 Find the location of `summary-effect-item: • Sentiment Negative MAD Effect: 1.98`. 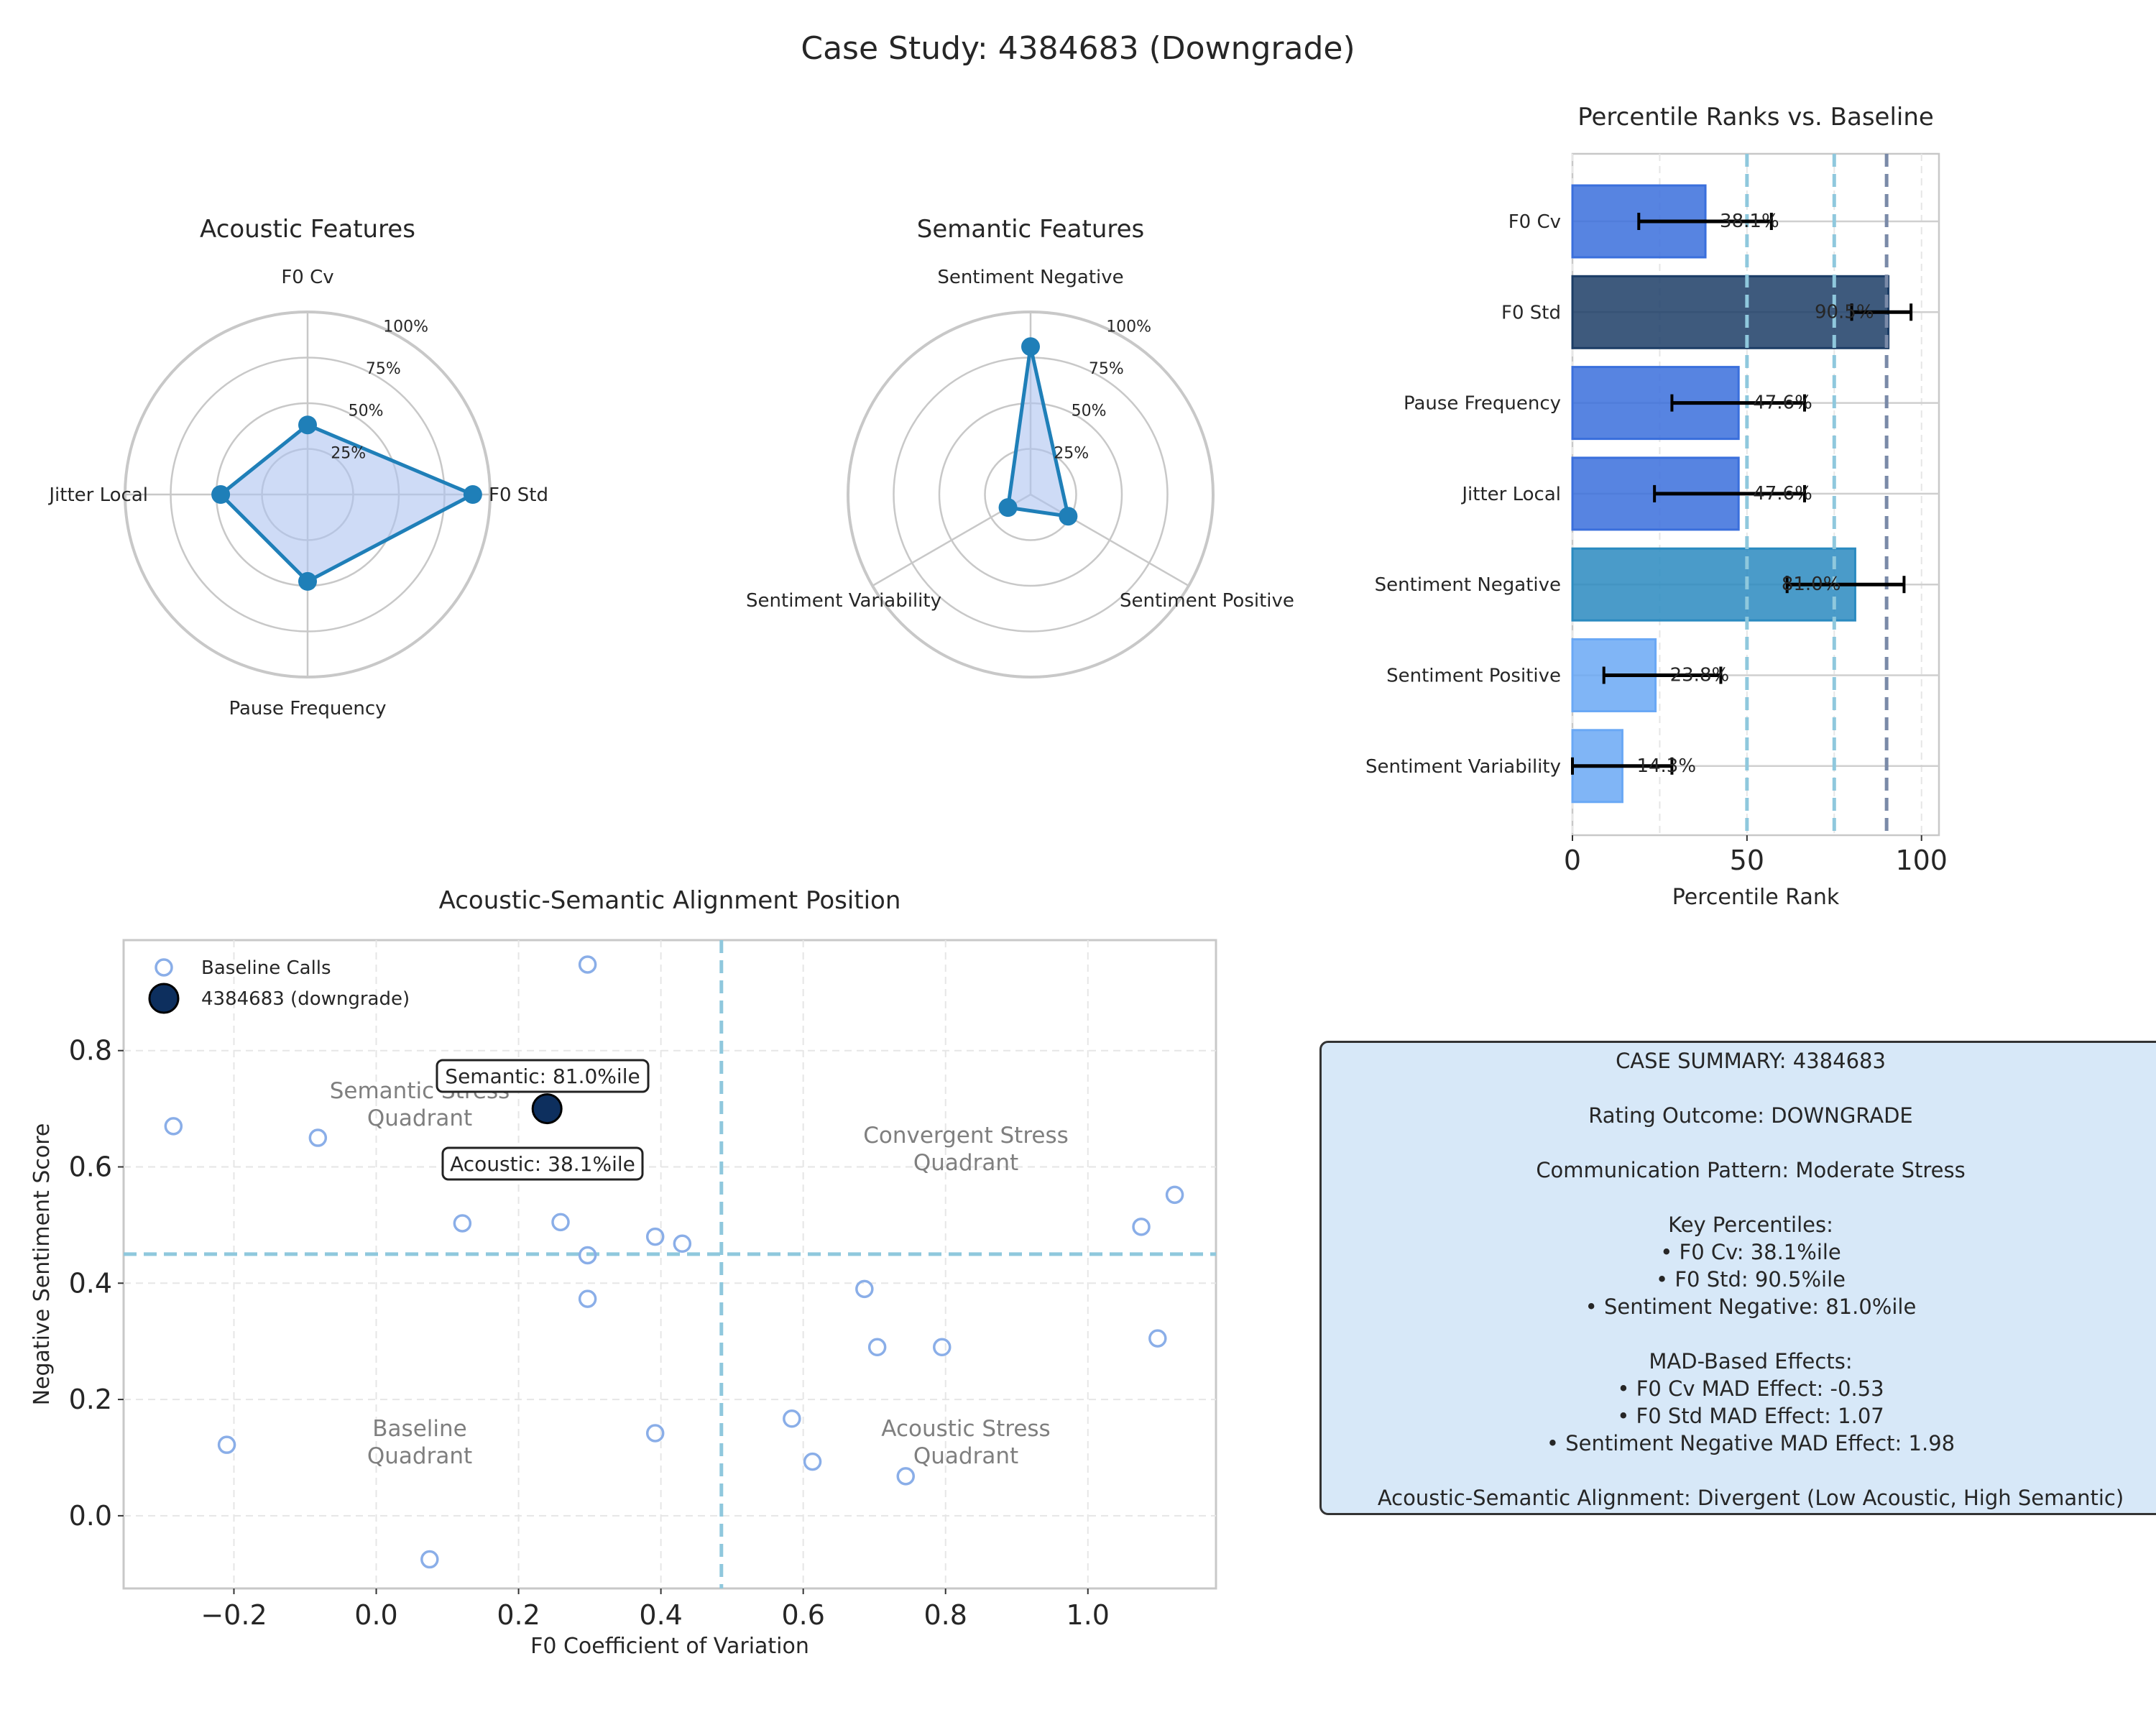

summary-effect-item: • Sentiment Negative MAD Effect: 1.98 is located at coordinates (1751, 1443).